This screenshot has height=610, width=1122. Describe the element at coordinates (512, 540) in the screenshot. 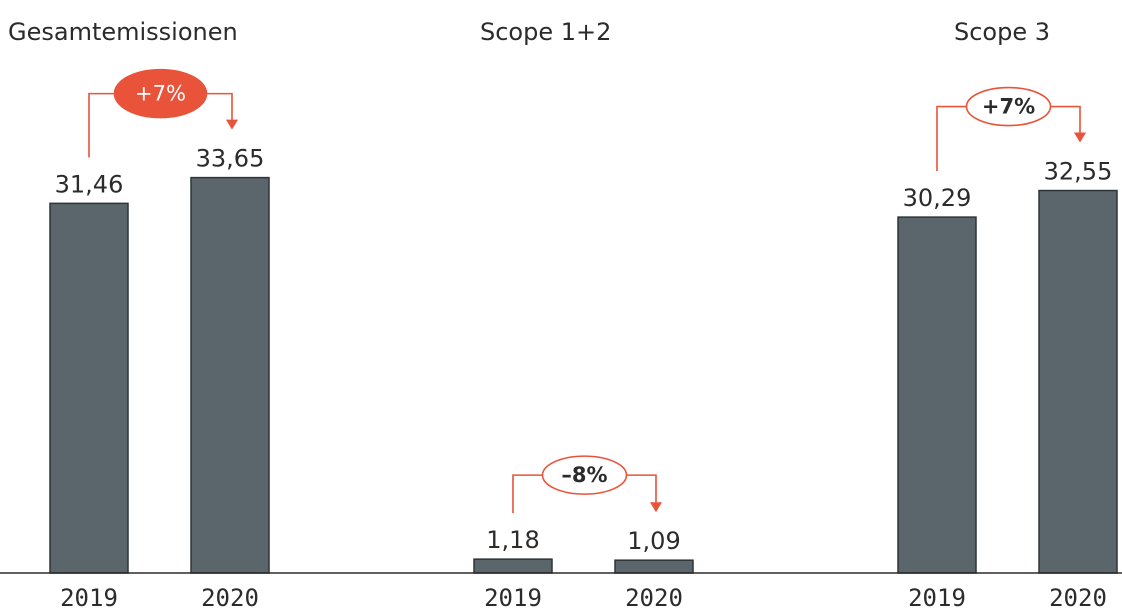

I see `value-label: 1,18` at that location.